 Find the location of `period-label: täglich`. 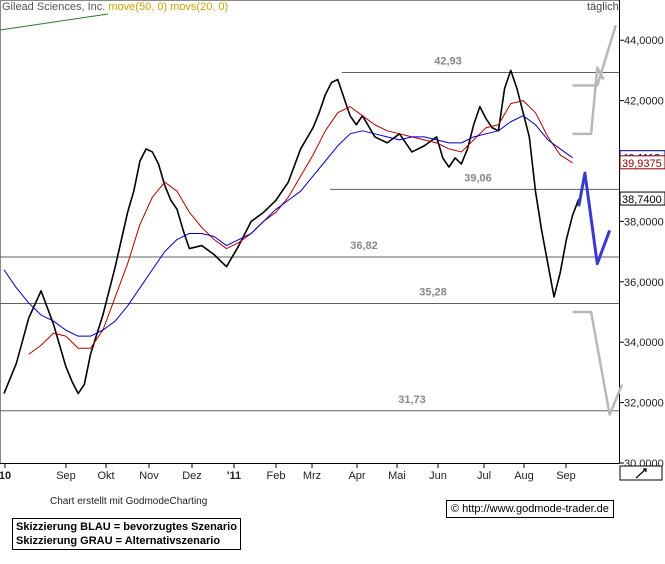

period-label: täglich is located at coordinates (603, 7).